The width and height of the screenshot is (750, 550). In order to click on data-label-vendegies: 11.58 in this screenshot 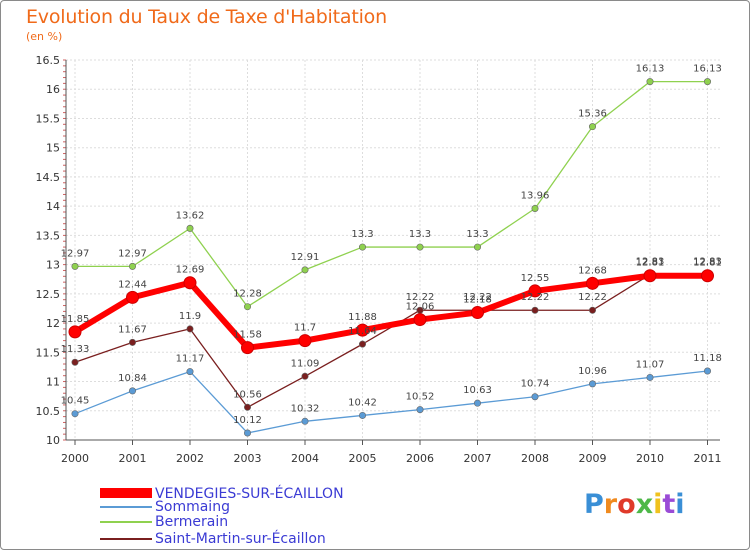, I will do `click(247, 335)`.